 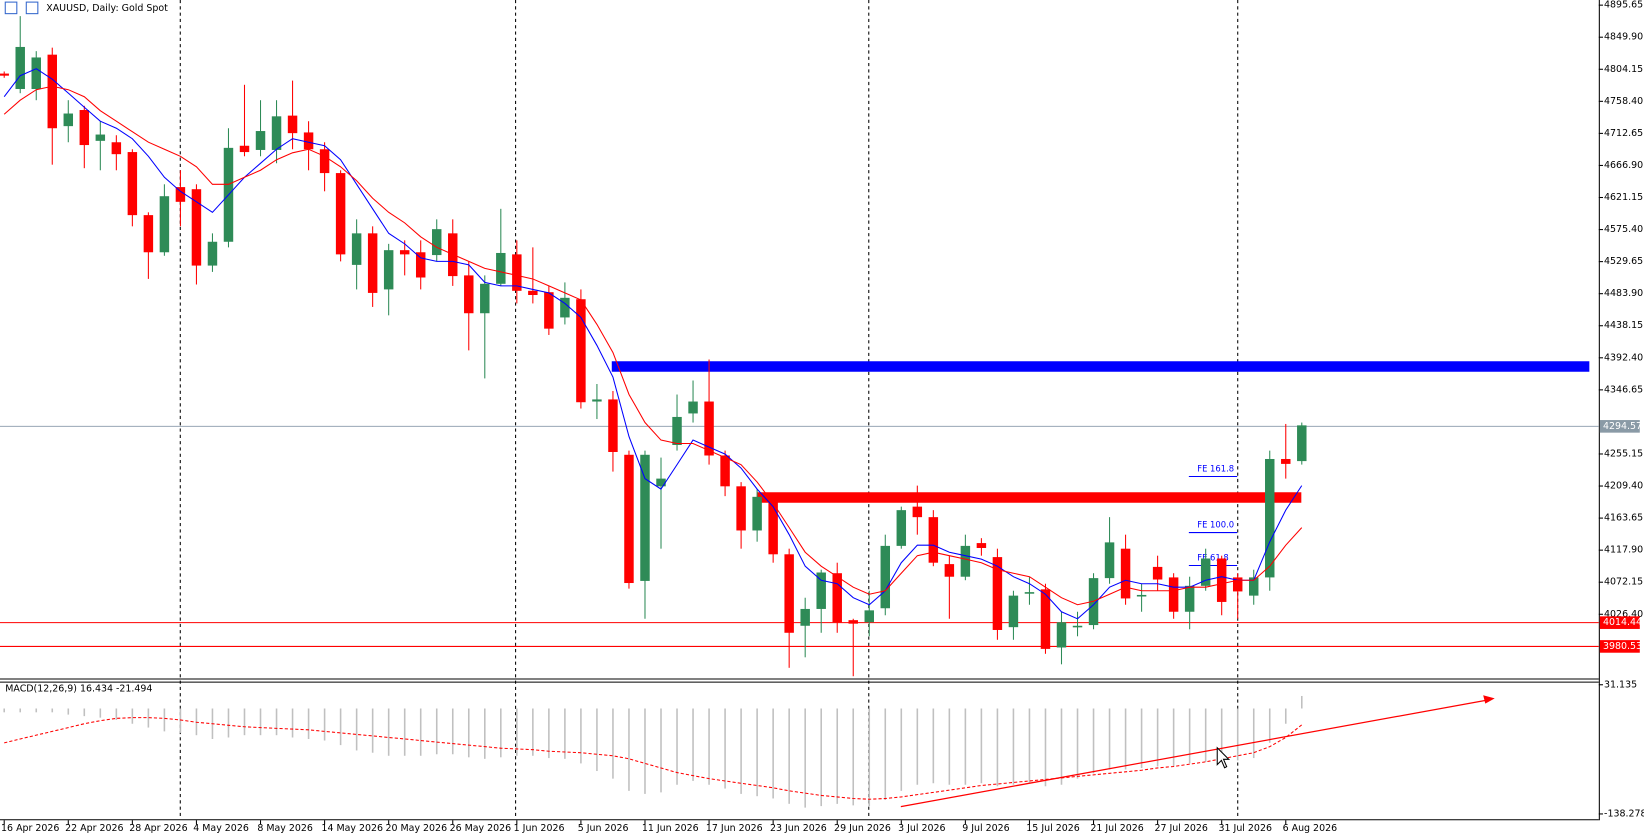 What do you see at coordinates (653, 758) in the screenshot?
I see `signal-line` at bounding box center [653, 758].